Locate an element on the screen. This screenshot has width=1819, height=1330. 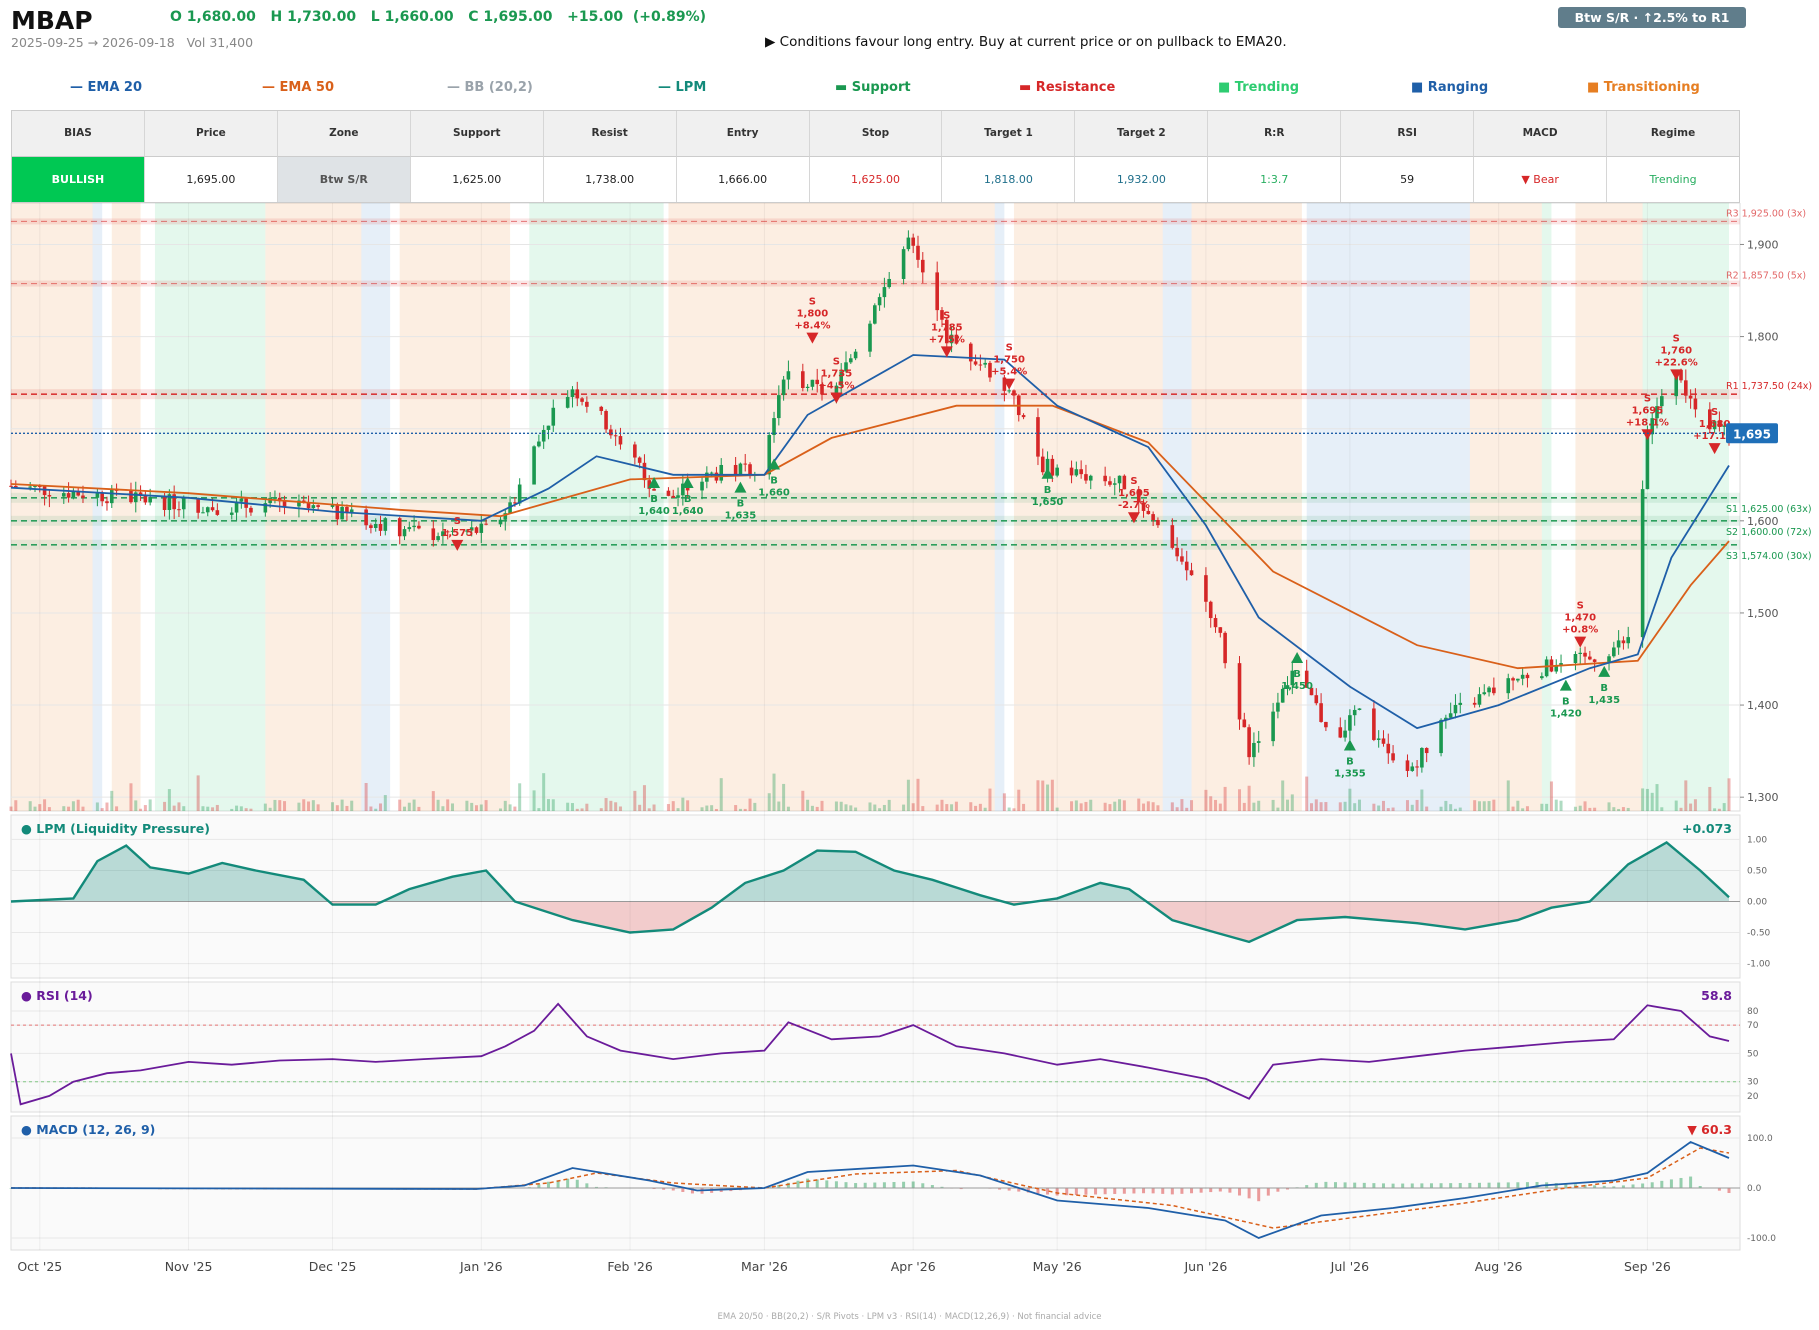
legend-item: — LPM is located at coordinates (682, 87).